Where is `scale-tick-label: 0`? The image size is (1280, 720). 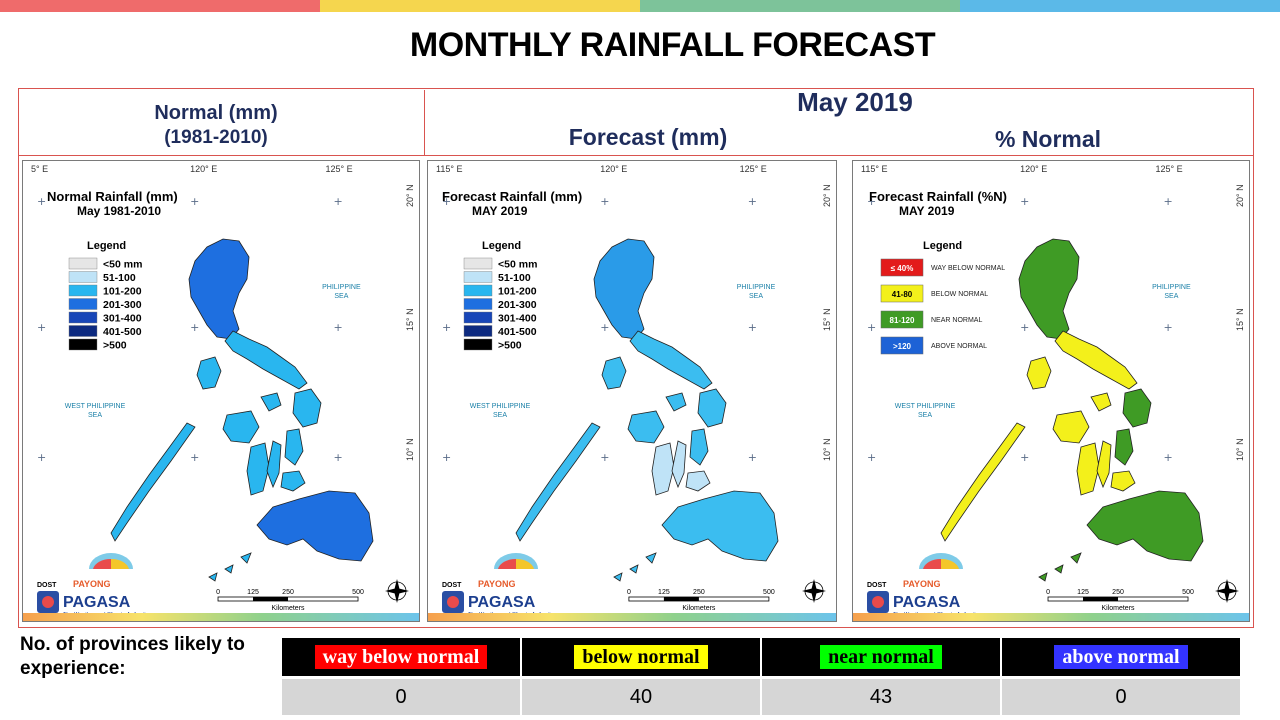 scale-tick-label: 0 is located at coordinates (629, 592).